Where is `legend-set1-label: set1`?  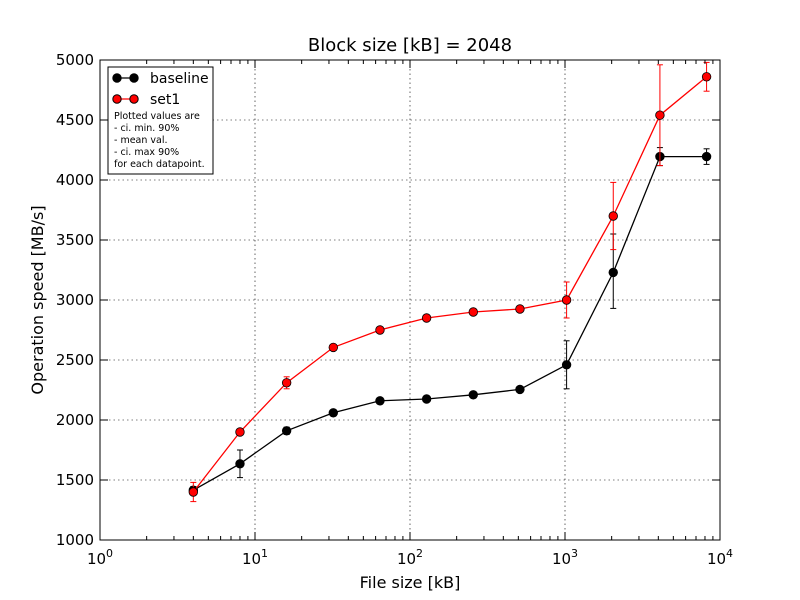
legend-set1-label: set1 is located at coordinates (165, 100).